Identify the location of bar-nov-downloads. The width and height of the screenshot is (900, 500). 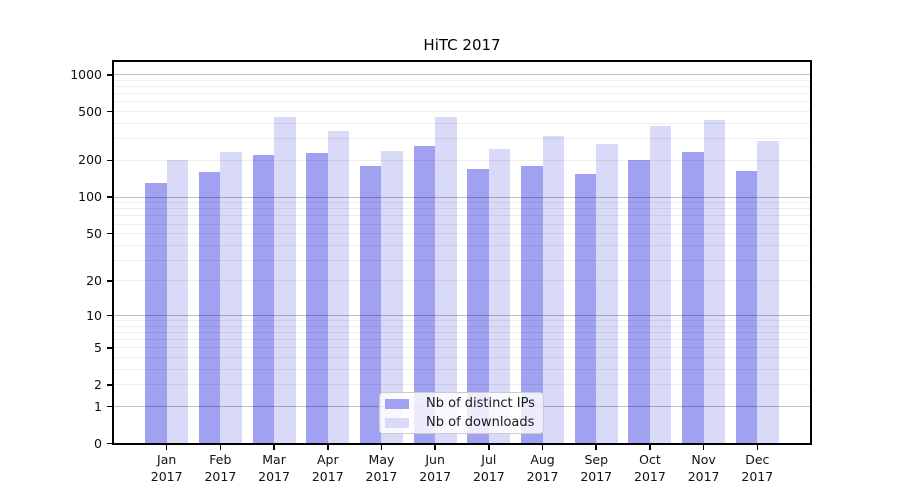
(714, 282).